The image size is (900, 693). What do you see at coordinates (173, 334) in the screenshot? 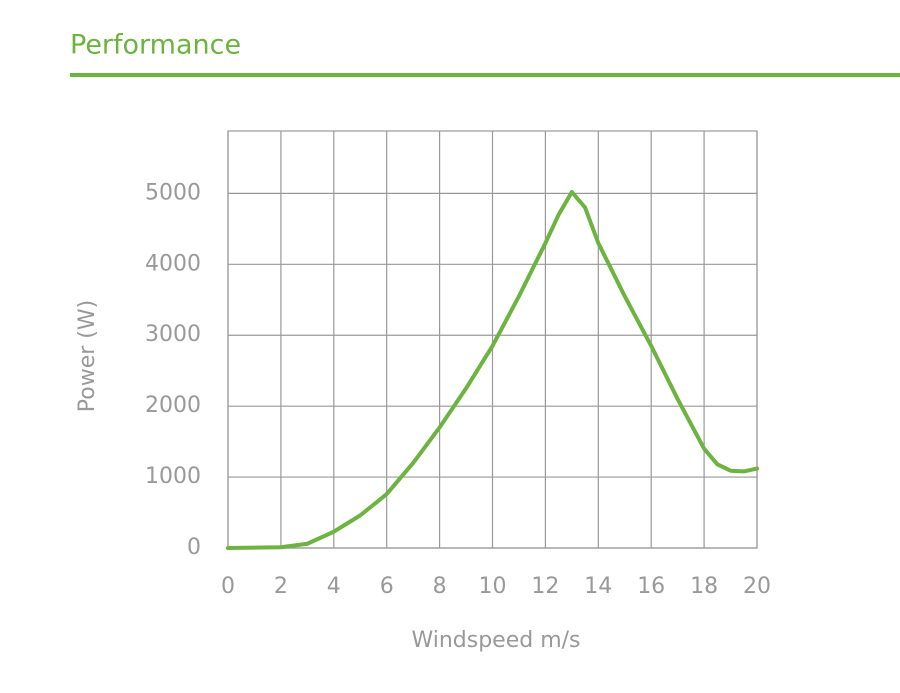
I see `y-tick-label: 3000` at bounding box center [173, 334].